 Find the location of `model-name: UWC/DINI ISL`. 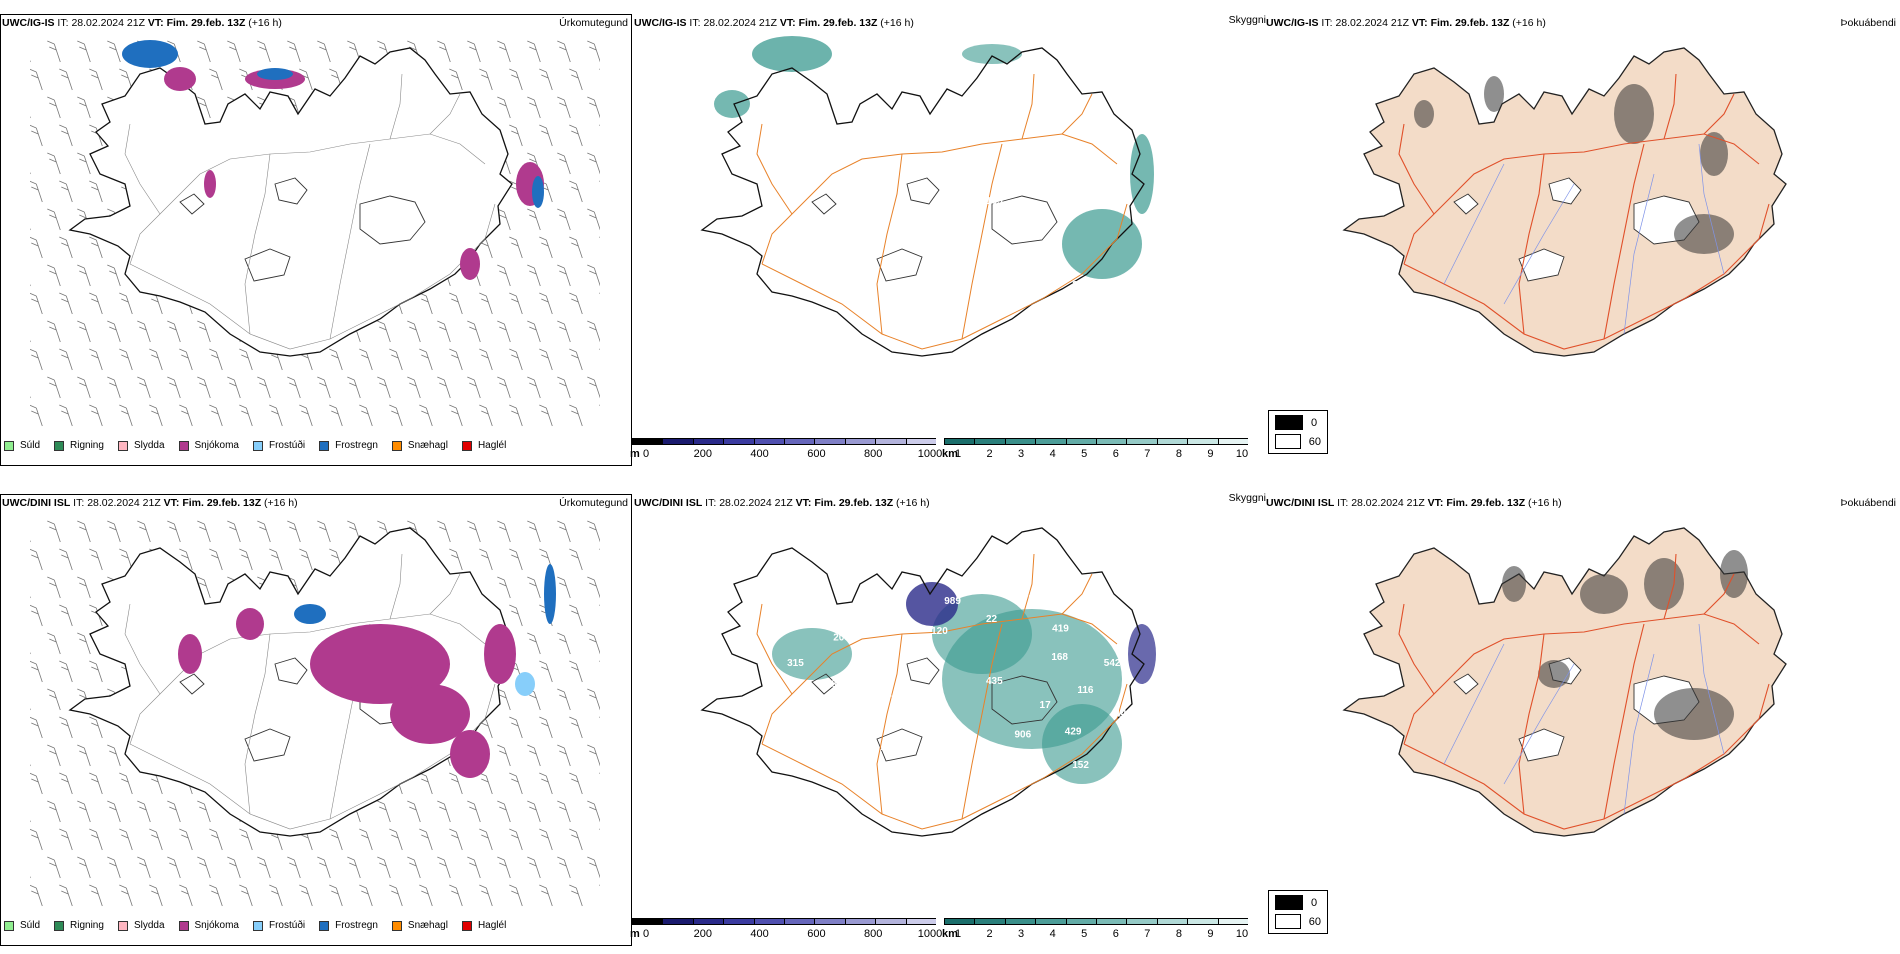

model-name: UWC/DINI ISL is located at coordinates (668, 503).